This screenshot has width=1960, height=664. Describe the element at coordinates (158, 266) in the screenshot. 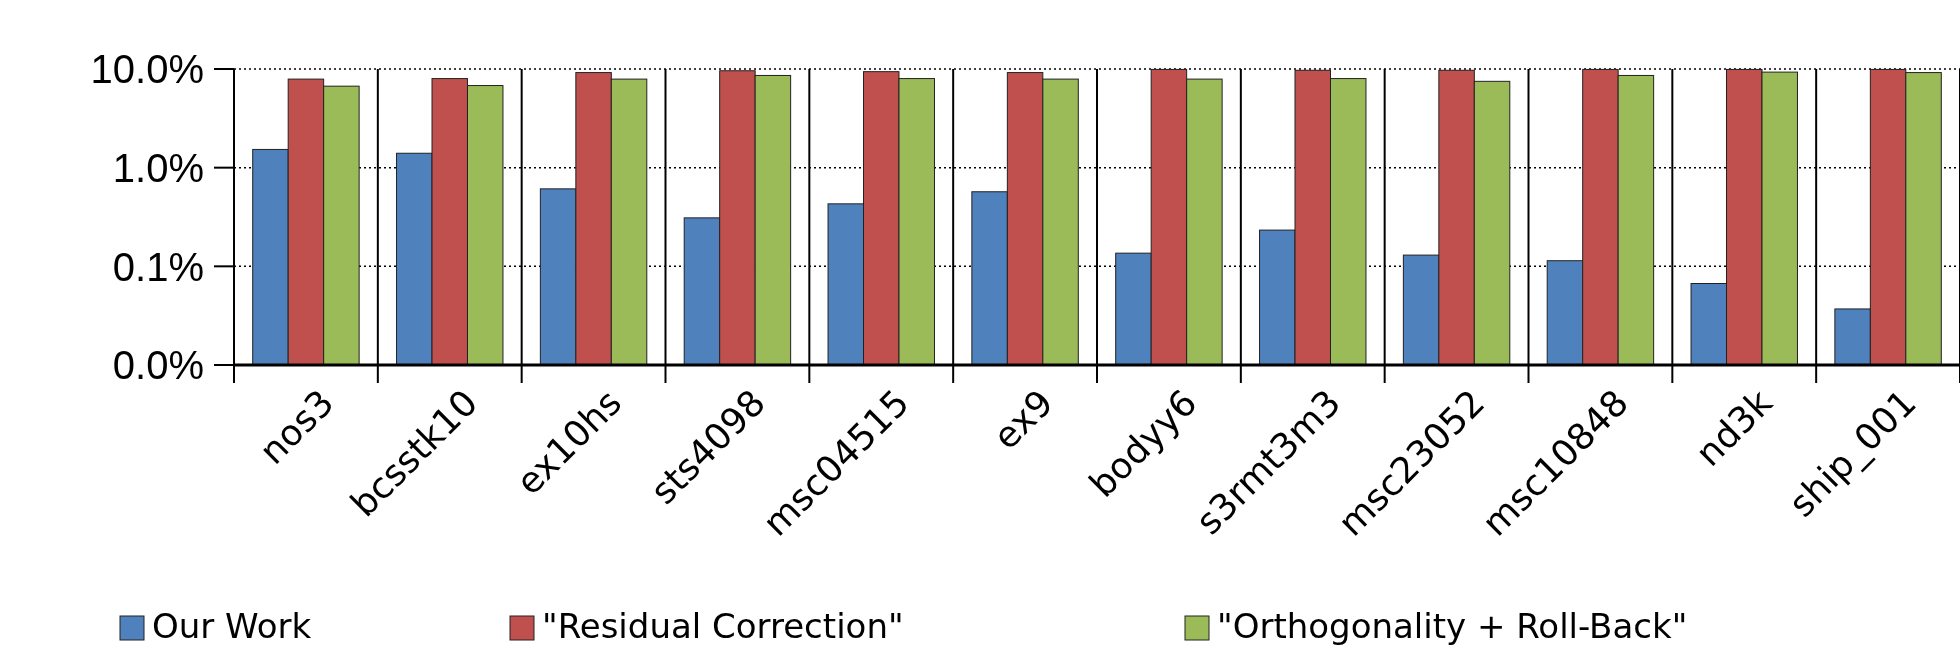

I see `y-tick-label: 0.1%` at that location.